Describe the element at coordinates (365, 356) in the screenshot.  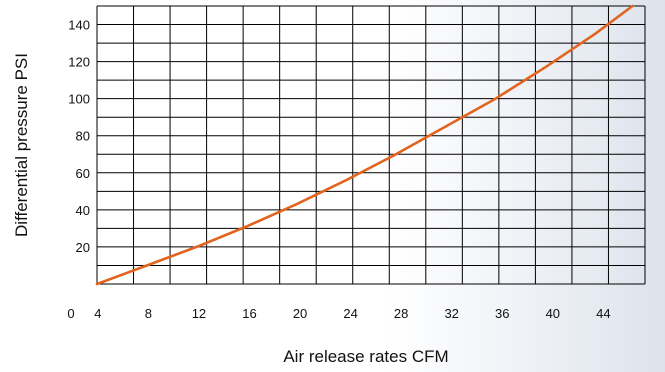
I see `x-axis-title: Air release rates CFM` at that location.